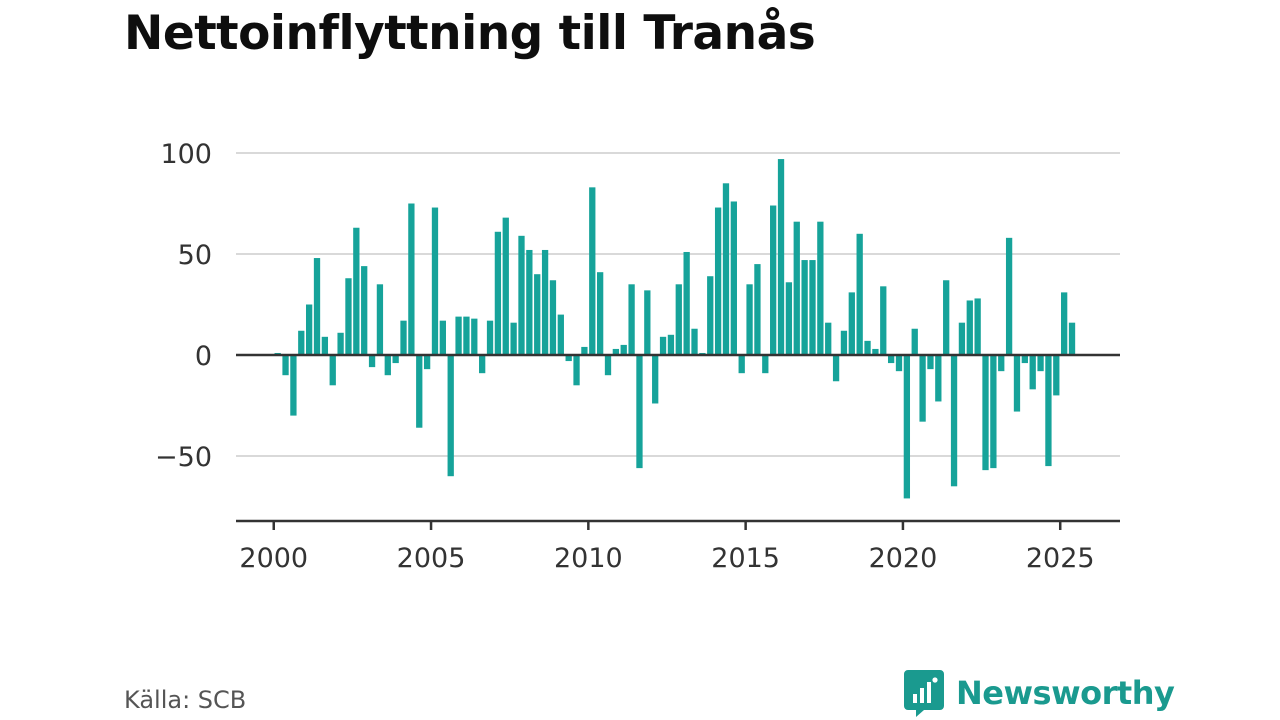  Describe the element at coordinates (1038, 693) in the screenshot. I see `brand-logo: Newsworthy` at that location.